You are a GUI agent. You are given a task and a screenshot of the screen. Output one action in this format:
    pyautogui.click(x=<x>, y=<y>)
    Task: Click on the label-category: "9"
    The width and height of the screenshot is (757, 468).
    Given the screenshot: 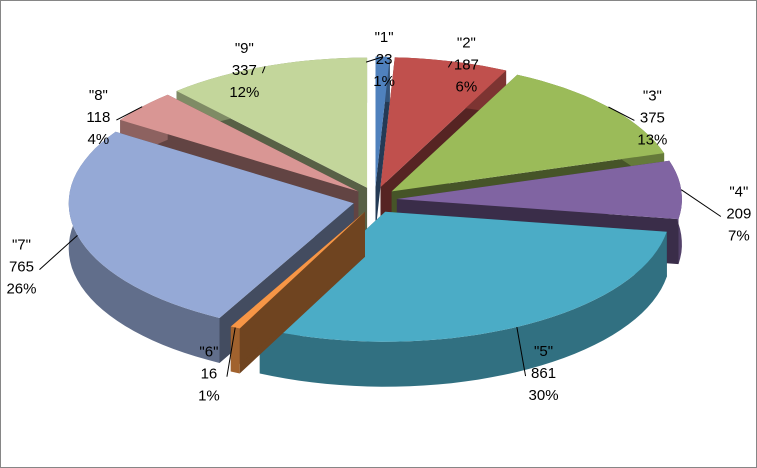 What is the action you would take?
    pyautogui.click(x=244, y=48)
    